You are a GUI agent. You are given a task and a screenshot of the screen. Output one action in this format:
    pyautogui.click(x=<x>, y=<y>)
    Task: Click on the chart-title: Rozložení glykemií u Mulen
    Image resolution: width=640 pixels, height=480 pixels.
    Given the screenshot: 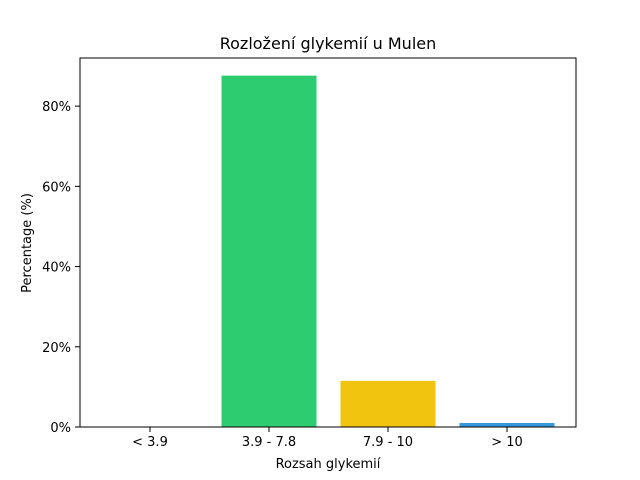 What is the action you would take?
    pyautogui.click(x=328, y=43)
    